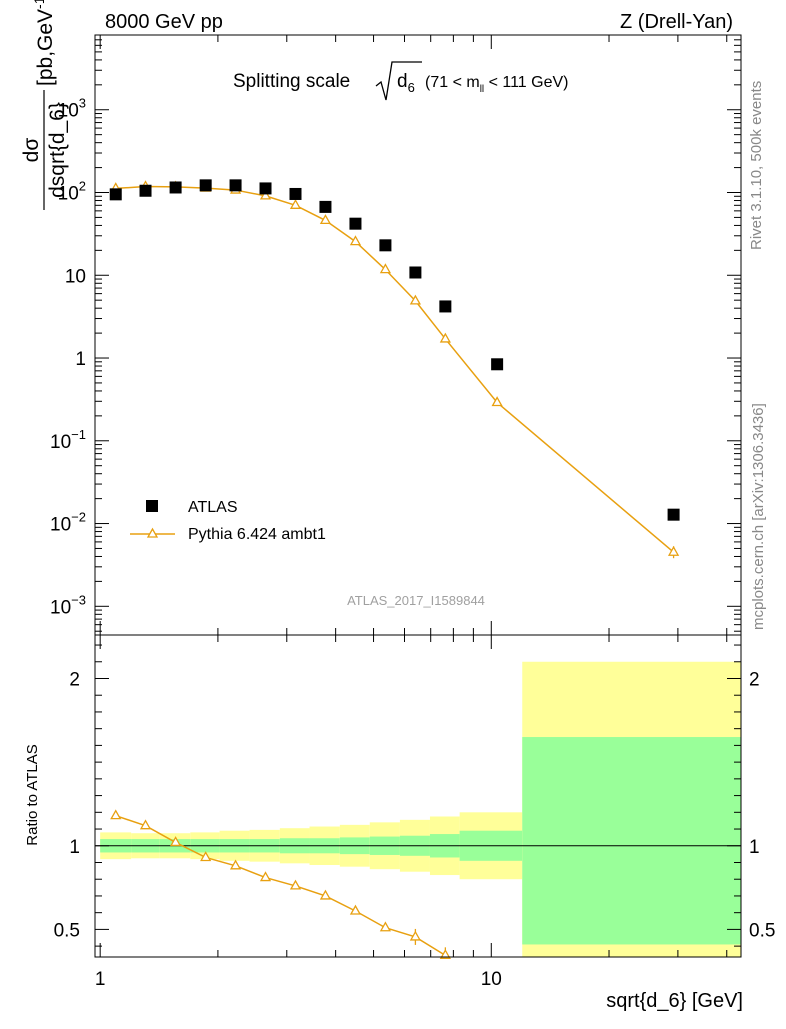 This screenshot has height=1029, width=786. What do you see at coordinates (152, 532) in the screenshot?
I see `legend-mc-marker` at bounding box center [152, 532].